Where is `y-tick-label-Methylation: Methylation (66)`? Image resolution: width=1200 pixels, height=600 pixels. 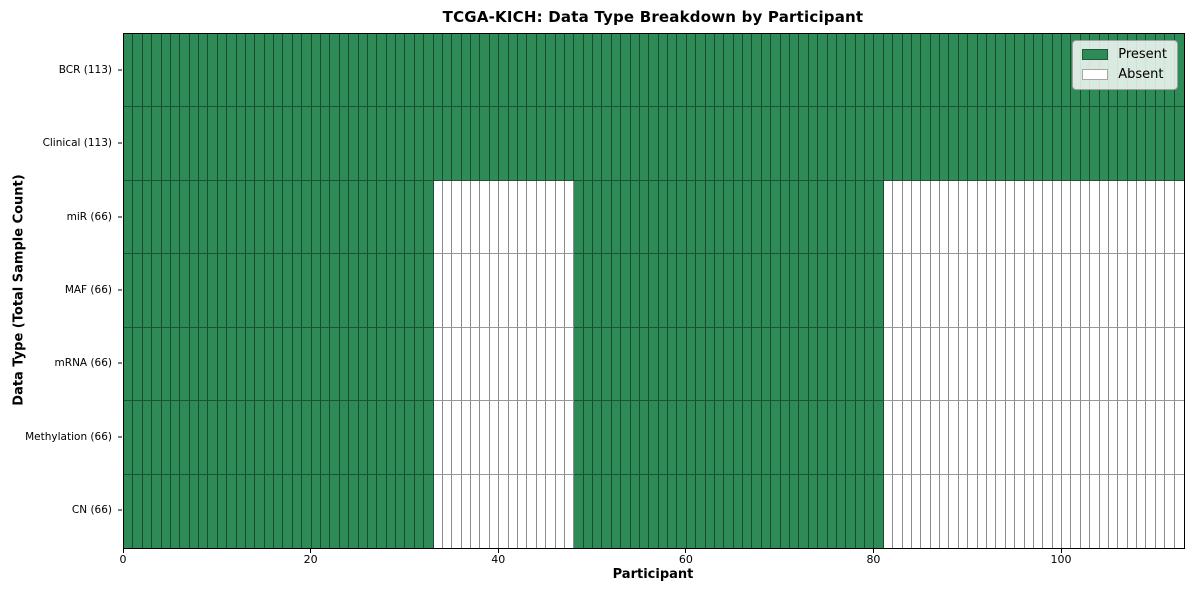 y-tick-label-Methylation: Methylation (66) is located at coordinates (68, 436).